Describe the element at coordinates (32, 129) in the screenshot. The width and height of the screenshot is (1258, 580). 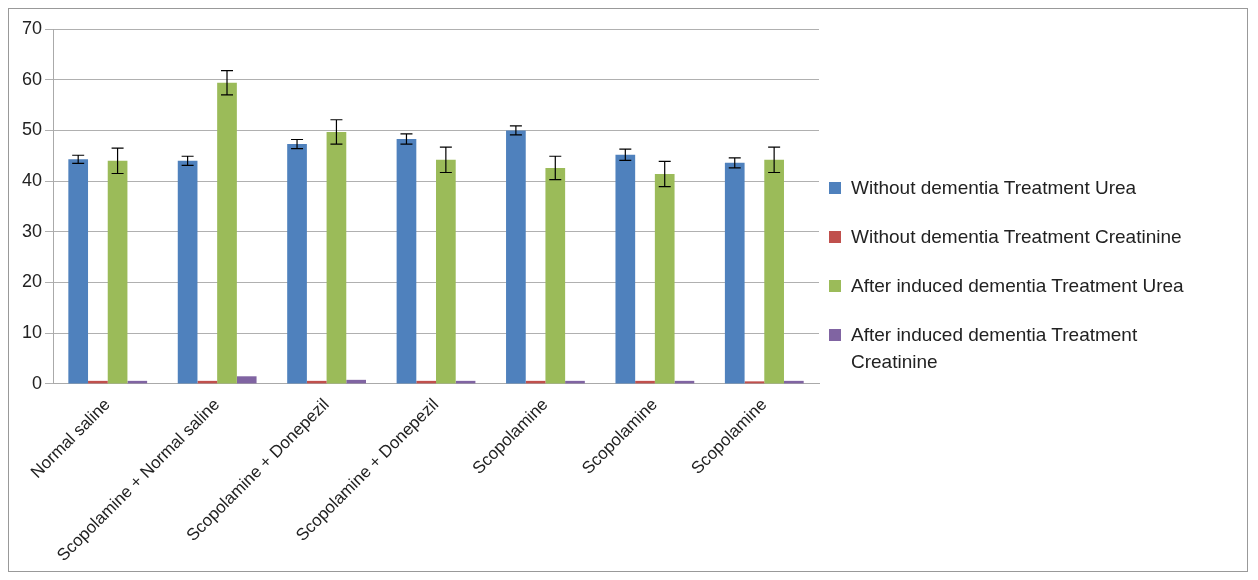
I see `y-tick-label: 50` at that location.